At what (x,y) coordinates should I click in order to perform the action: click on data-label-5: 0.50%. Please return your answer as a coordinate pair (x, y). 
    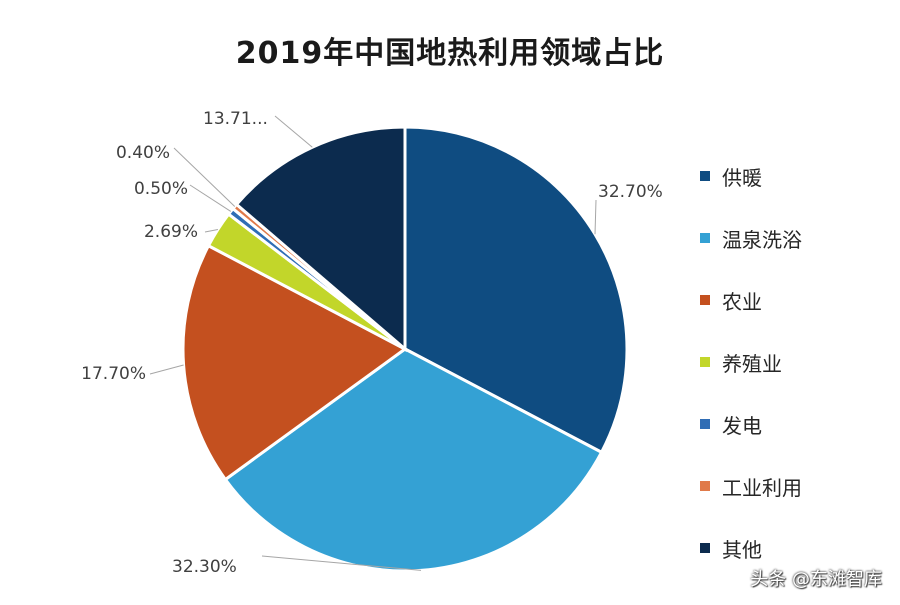
    Looking at the image, I should click on (161, 189).